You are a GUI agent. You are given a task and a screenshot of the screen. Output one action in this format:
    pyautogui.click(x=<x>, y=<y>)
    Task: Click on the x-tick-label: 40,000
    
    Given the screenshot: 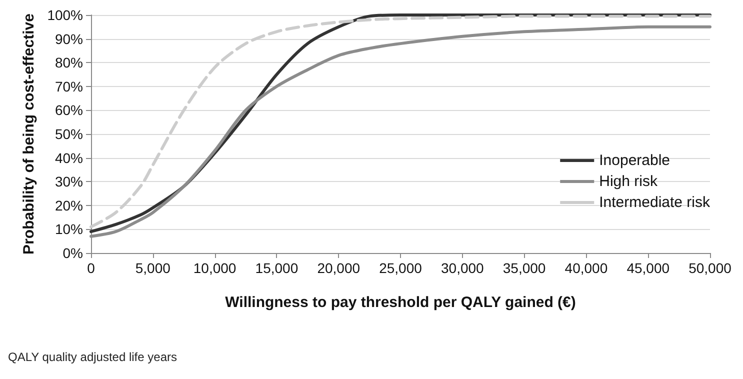 What is the action you would take?
    pyautogui.click(x=586, y=268)
    